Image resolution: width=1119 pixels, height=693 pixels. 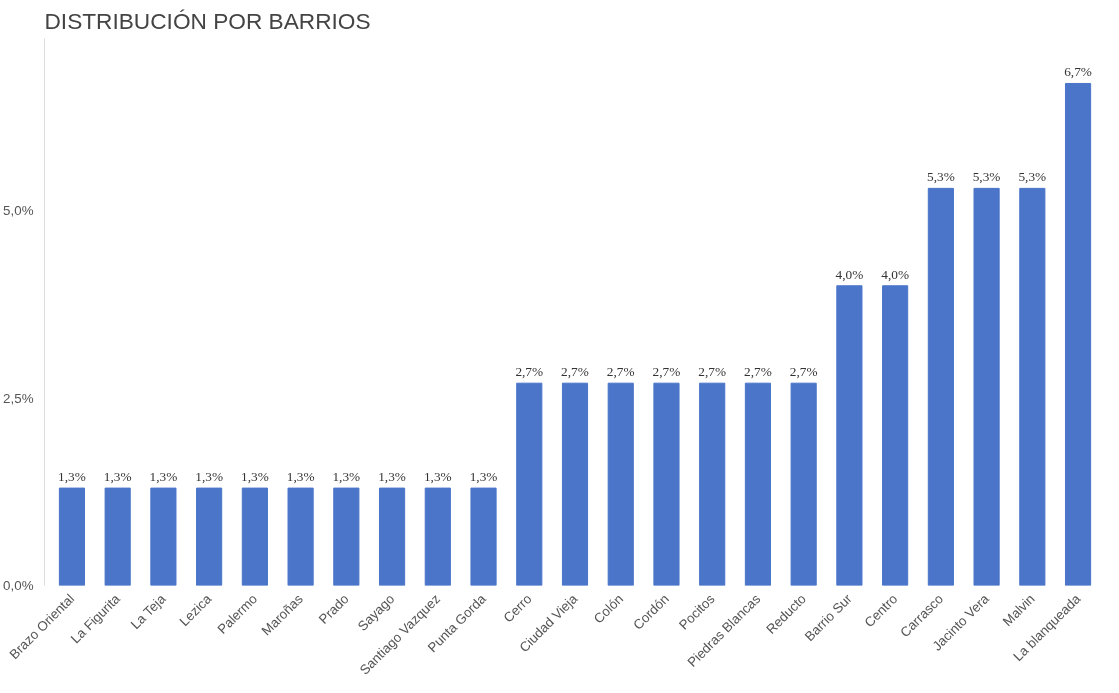 I want to click on x-tick-label: La Teja, so click(x=148, y=611).